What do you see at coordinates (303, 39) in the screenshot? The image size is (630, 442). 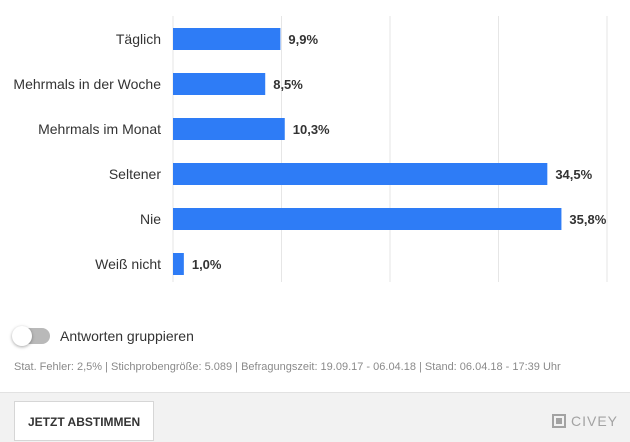 I see `value-label: 9,9%` at bounding box center [303, 39].